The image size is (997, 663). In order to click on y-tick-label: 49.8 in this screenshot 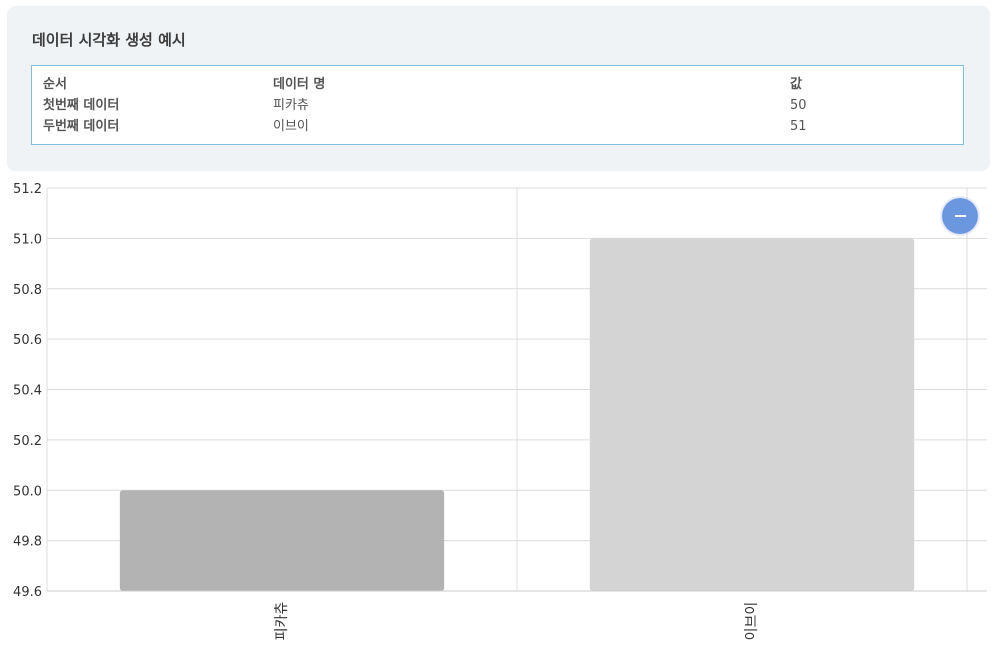, I will do `click(27, 542)`.